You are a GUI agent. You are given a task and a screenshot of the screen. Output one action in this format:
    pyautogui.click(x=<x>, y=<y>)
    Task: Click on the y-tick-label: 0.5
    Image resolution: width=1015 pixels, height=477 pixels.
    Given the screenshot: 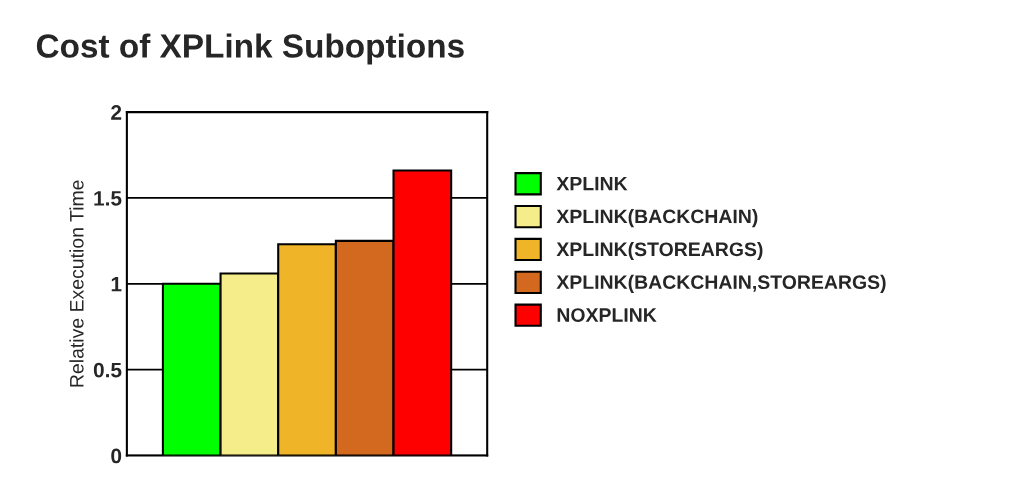 What is the action you would take?
    pyautogui.click(x=107, y=370)
    